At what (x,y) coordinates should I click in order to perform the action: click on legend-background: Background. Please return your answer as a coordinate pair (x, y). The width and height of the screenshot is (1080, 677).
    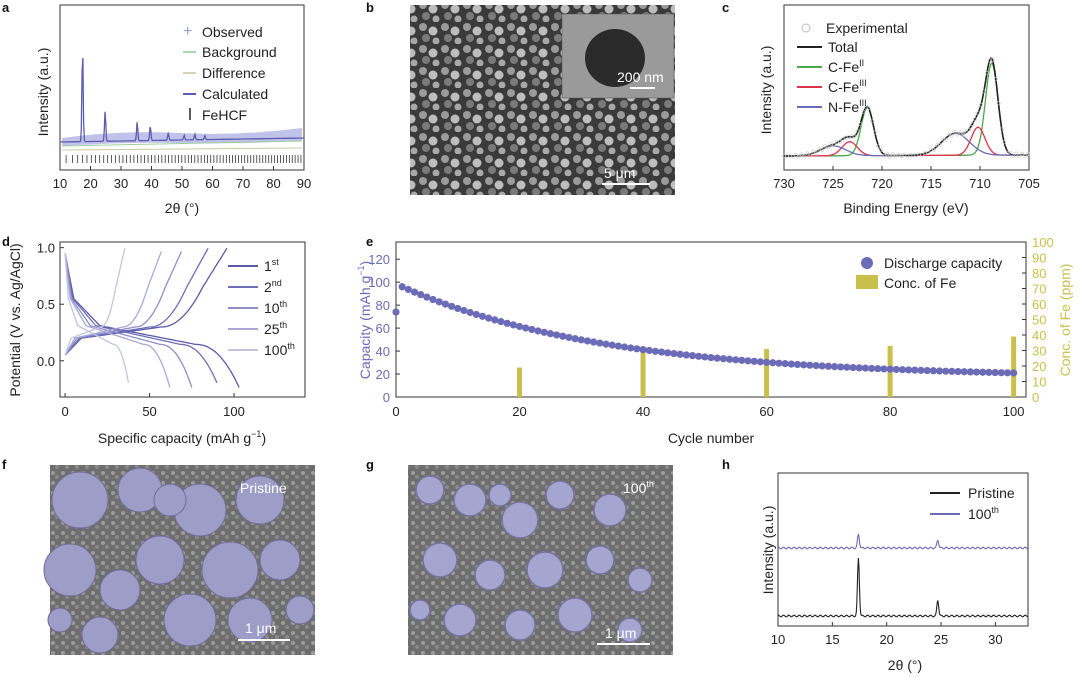
    Looking at the image, I should click on (239, 52).